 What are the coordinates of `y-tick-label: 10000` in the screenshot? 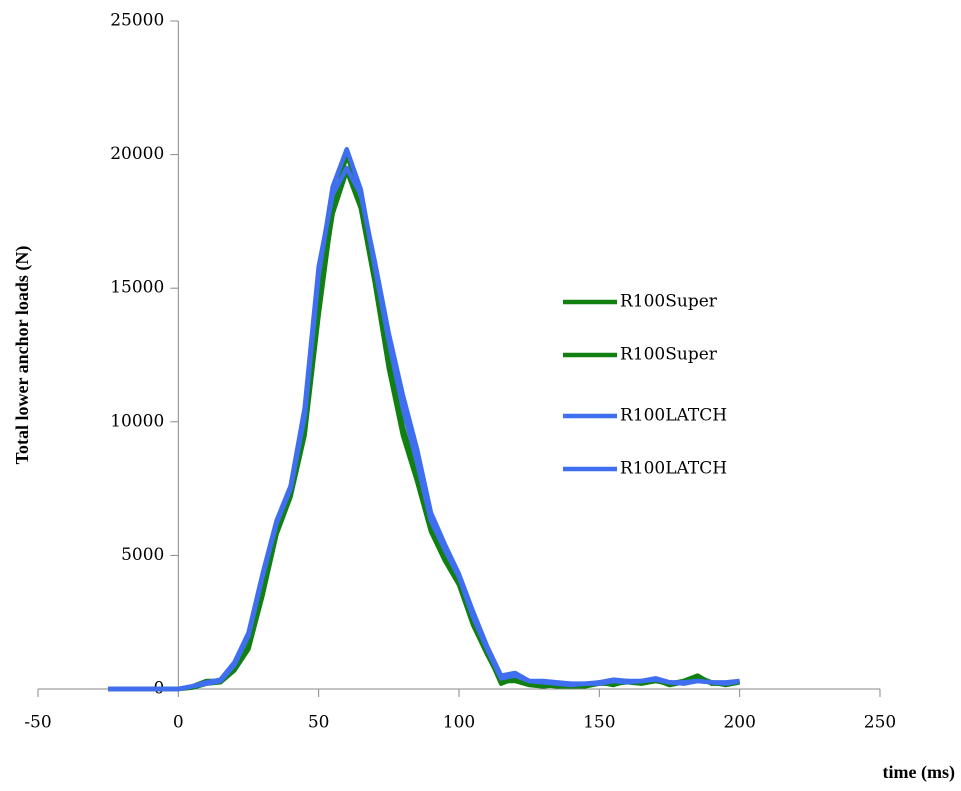 It's located at (137, 421).